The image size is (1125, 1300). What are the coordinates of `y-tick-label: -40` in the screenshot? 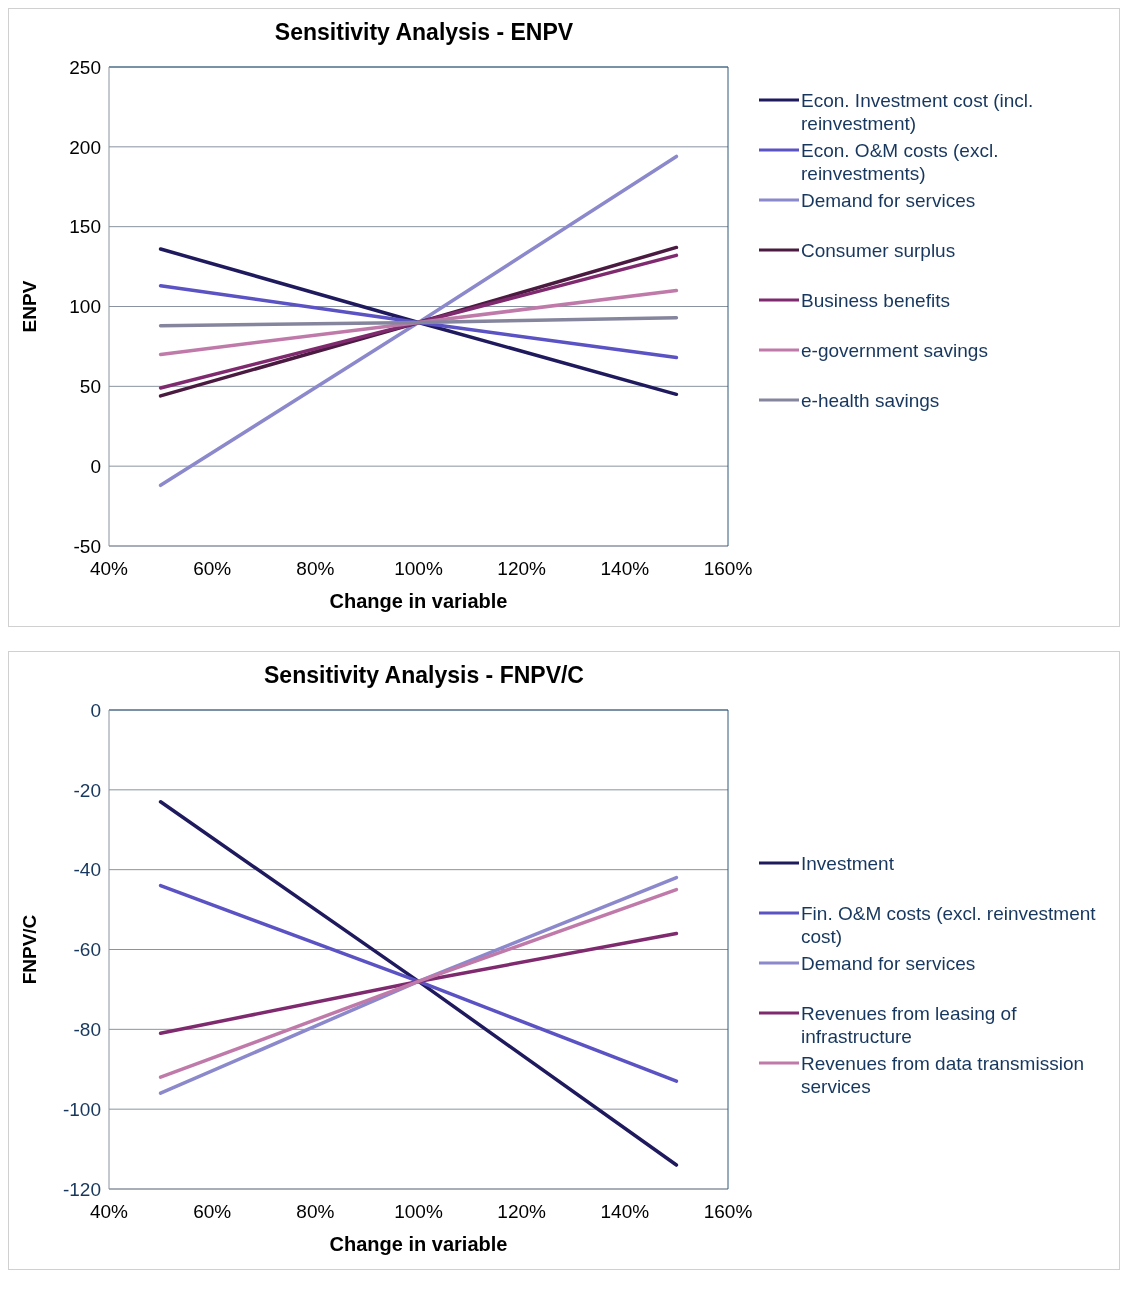 It's located at (87, 870).